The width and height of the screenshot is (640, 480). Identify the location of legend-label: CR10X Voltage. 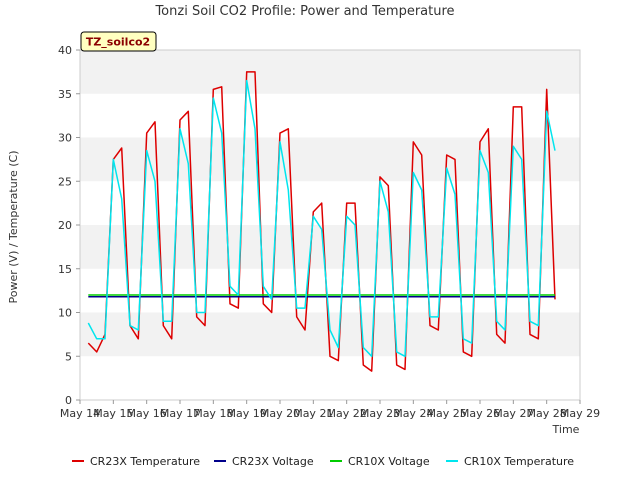
(389, 461).